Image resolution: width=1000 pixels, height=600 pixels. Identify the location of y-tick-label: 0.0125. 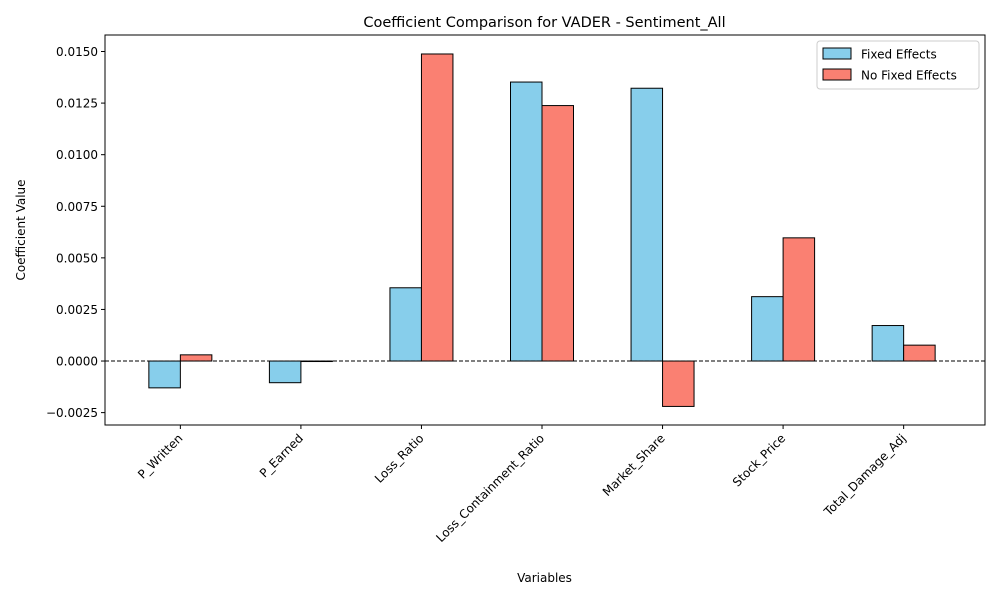
(77, 104).